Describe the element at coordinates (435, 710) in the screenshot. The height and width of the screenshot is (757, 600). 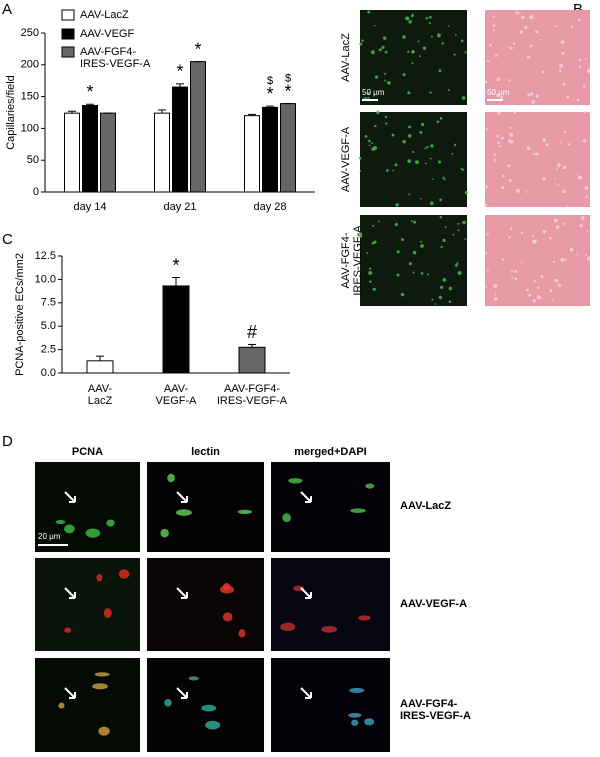
I see `row-label: AAV-FGF4- IRES-VEGF-A` at that location.